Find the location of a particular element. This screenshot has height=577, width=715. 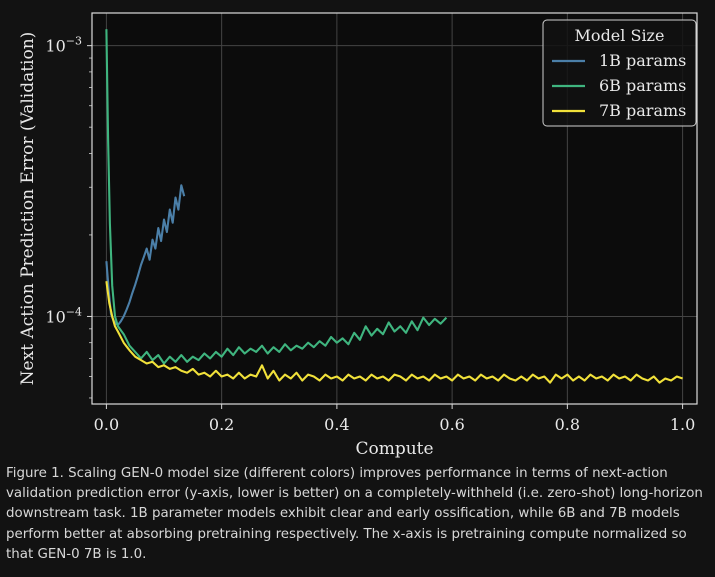

series-line-7b is located at coordinates (394, 332).